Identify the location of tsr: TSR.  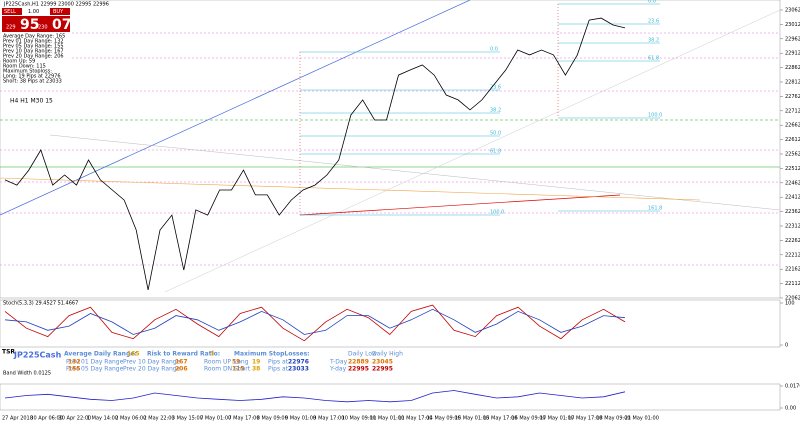
(8, 352).